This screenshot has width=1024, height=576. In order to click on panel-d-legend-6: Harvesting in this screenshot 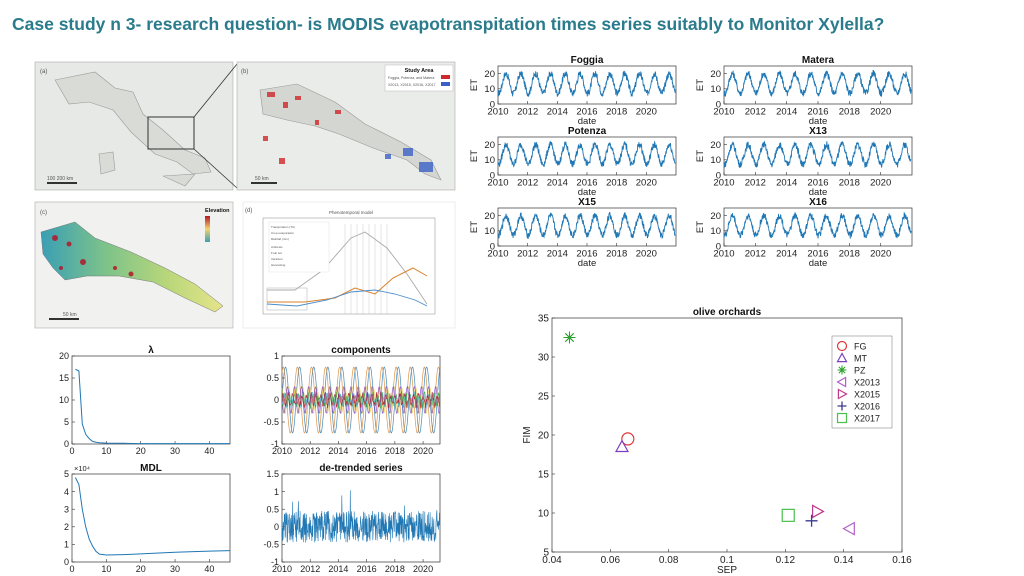, I will do `click(278, 265)`.